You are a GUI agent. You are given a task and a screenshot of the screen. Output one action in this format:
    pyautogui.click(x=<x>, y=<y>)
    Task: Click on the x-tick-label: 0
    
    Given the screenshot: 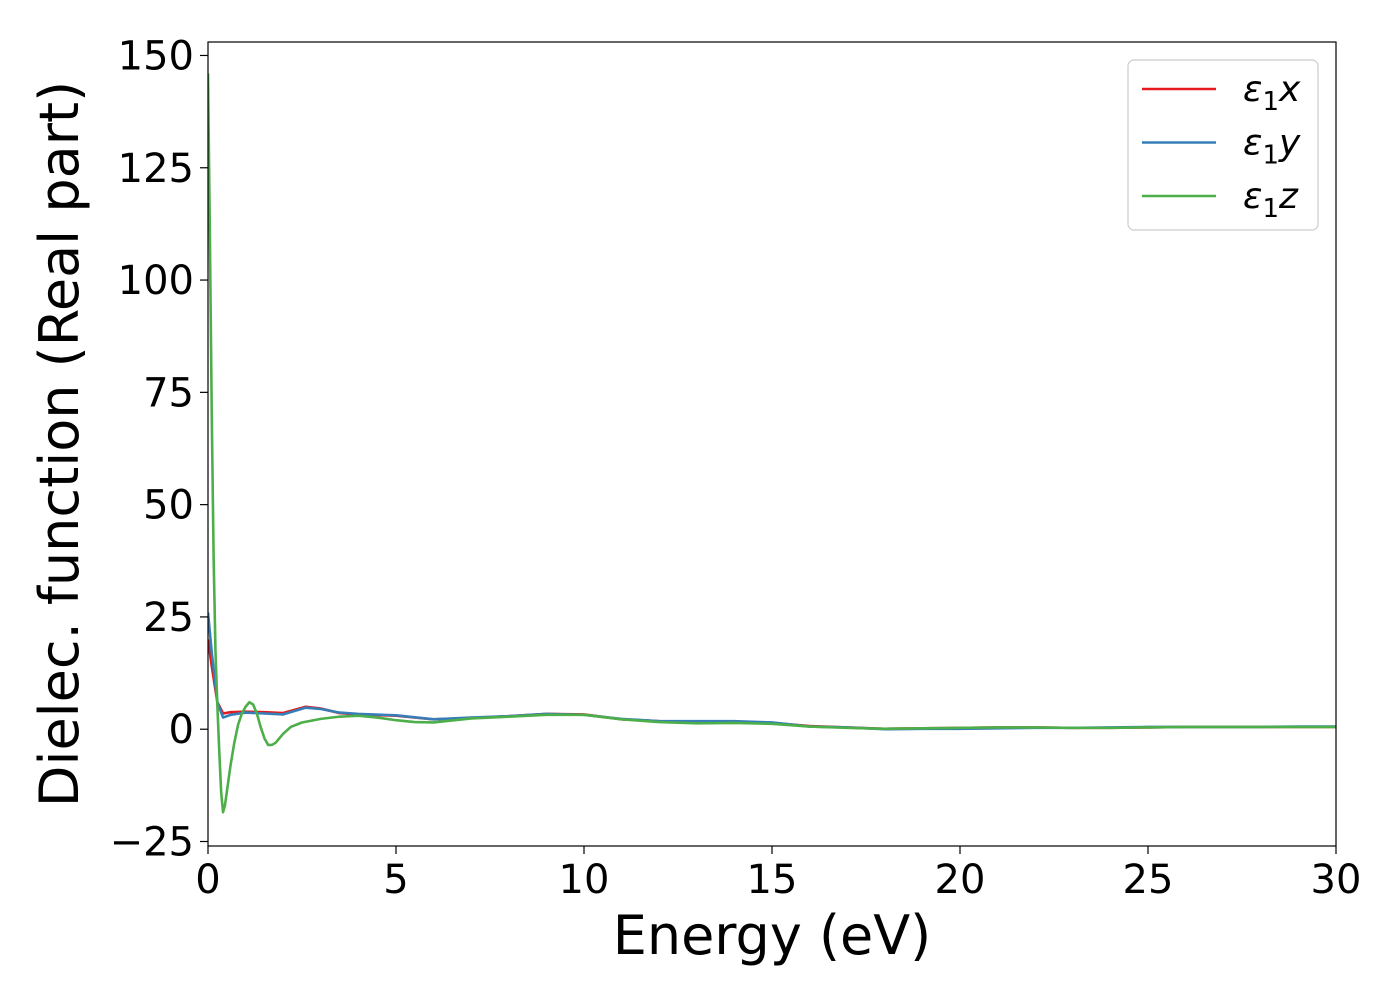 What is the action you would take?
    pyautogui.click(x=207, y=880)
    